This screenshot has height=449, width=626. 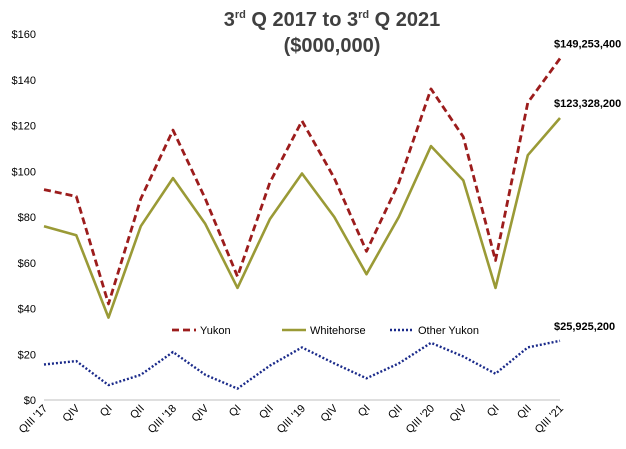 I want to click on series-line-other-yukon, so click(x=302, y=364).